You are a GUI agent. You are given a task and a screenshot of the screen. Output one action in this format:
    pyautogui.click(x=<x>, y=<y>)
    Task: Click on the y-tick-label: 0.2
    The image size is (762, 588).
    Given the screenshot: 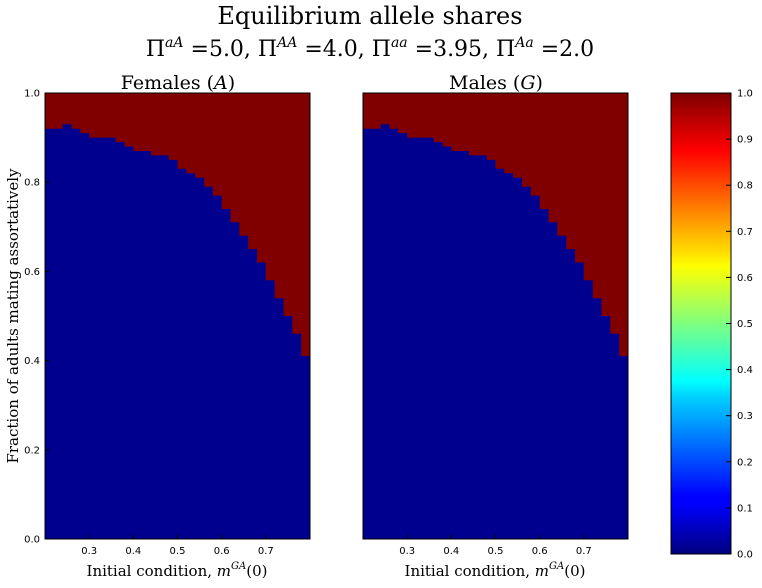 What is the action you would take?
    pyautogui.click(x=32, y=450)
    